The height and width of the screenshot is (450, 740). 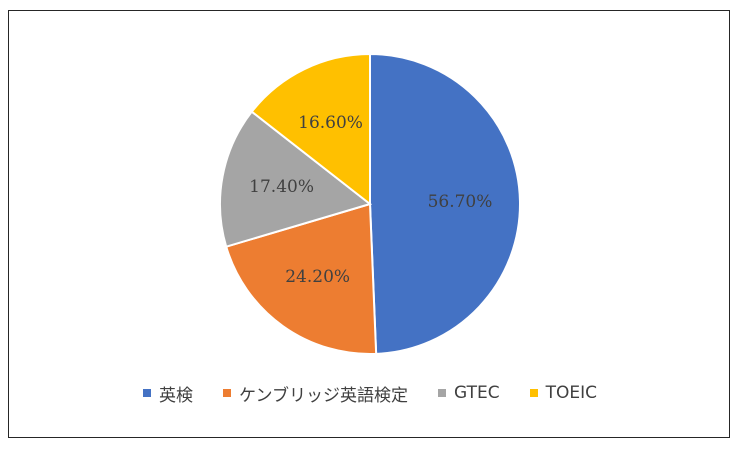 I want to click on legend-swatch-eiken, so click(x=147, y=393).